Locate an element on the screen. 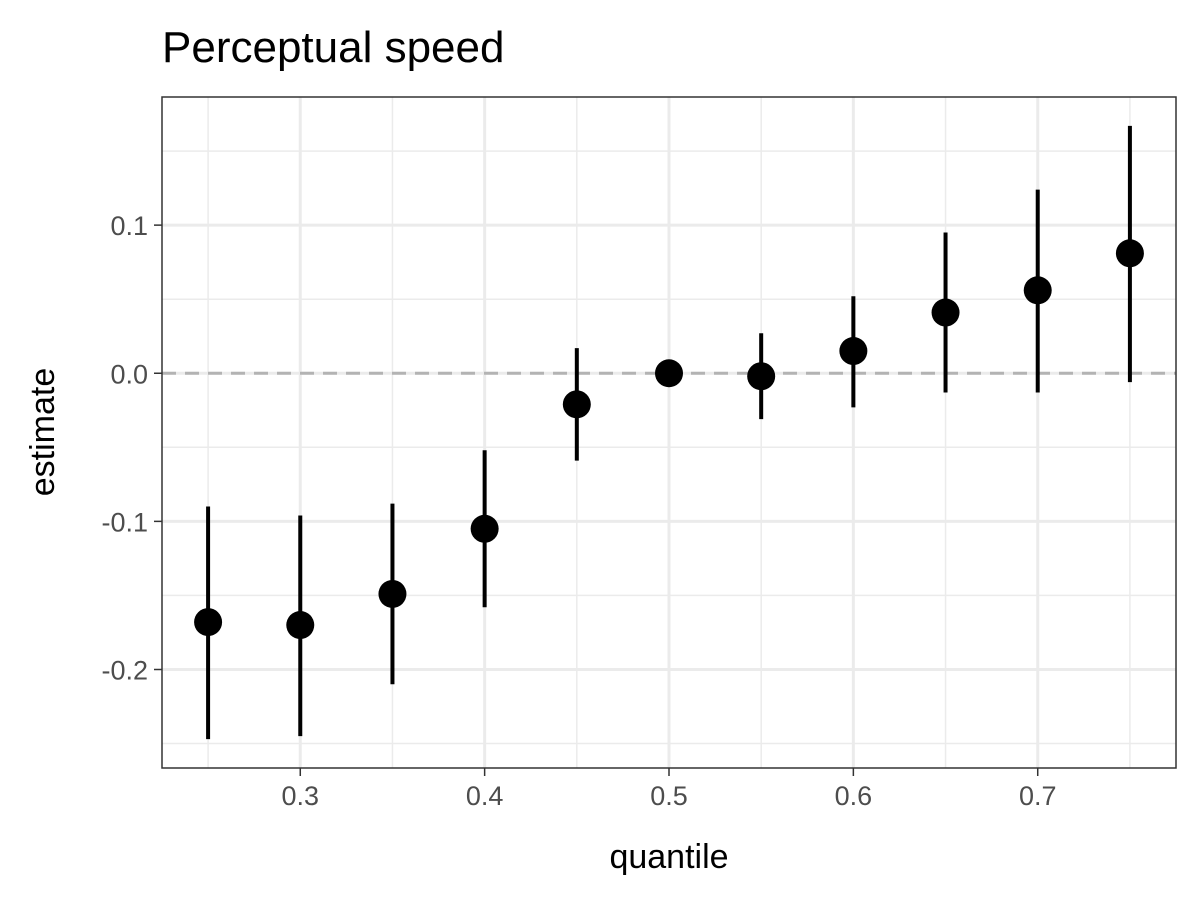 The image size is (1200, 900). x-axis-ticks: 0.3 0.4 0.5 0.6 0.7 is located at coordinates (669, 789).